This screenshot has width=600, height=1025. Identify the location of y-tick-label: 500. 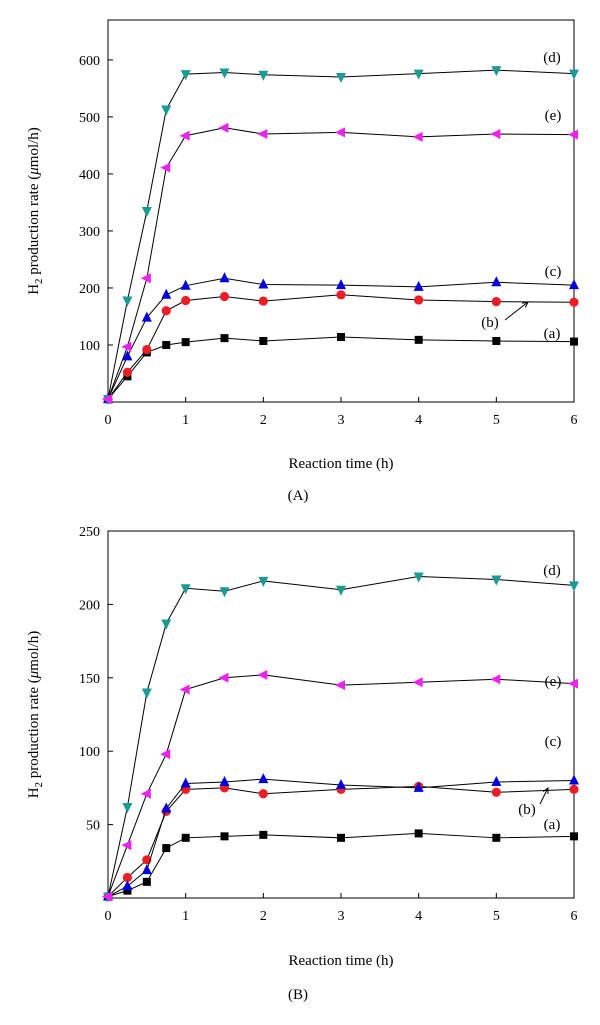
(89, 118).